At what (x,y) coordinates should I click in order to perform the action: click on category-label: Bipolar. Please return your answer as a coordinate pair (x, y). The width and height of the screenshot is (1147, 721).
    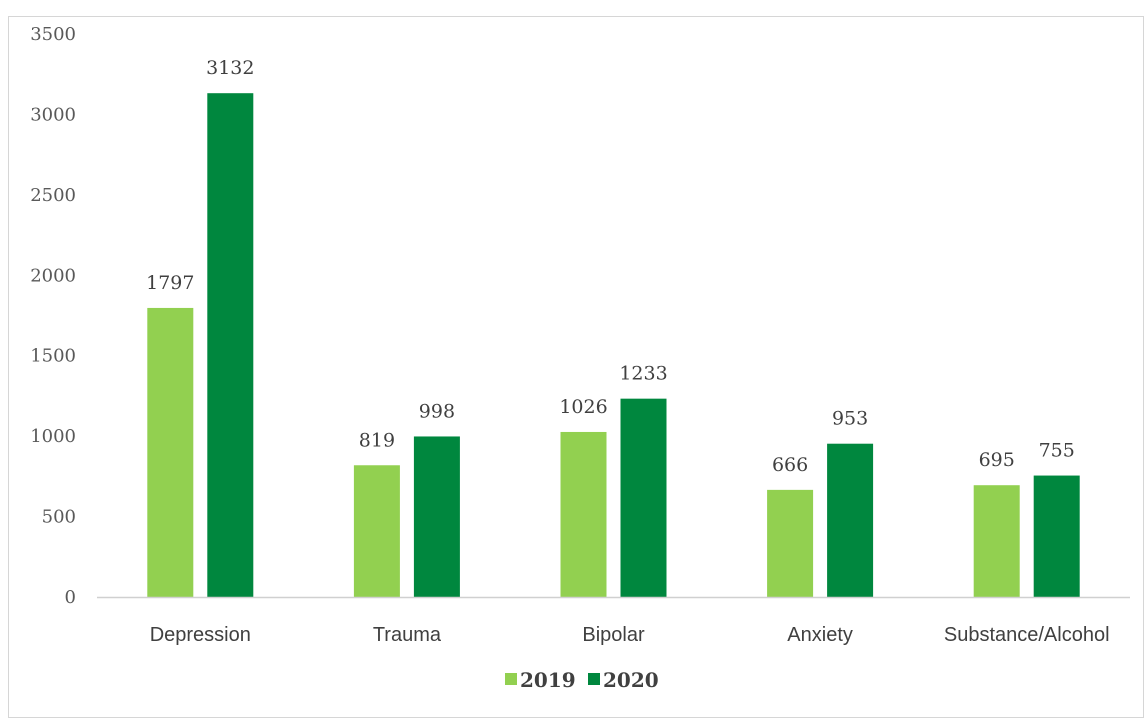
    Looking at the image, I should click on (613, 635).